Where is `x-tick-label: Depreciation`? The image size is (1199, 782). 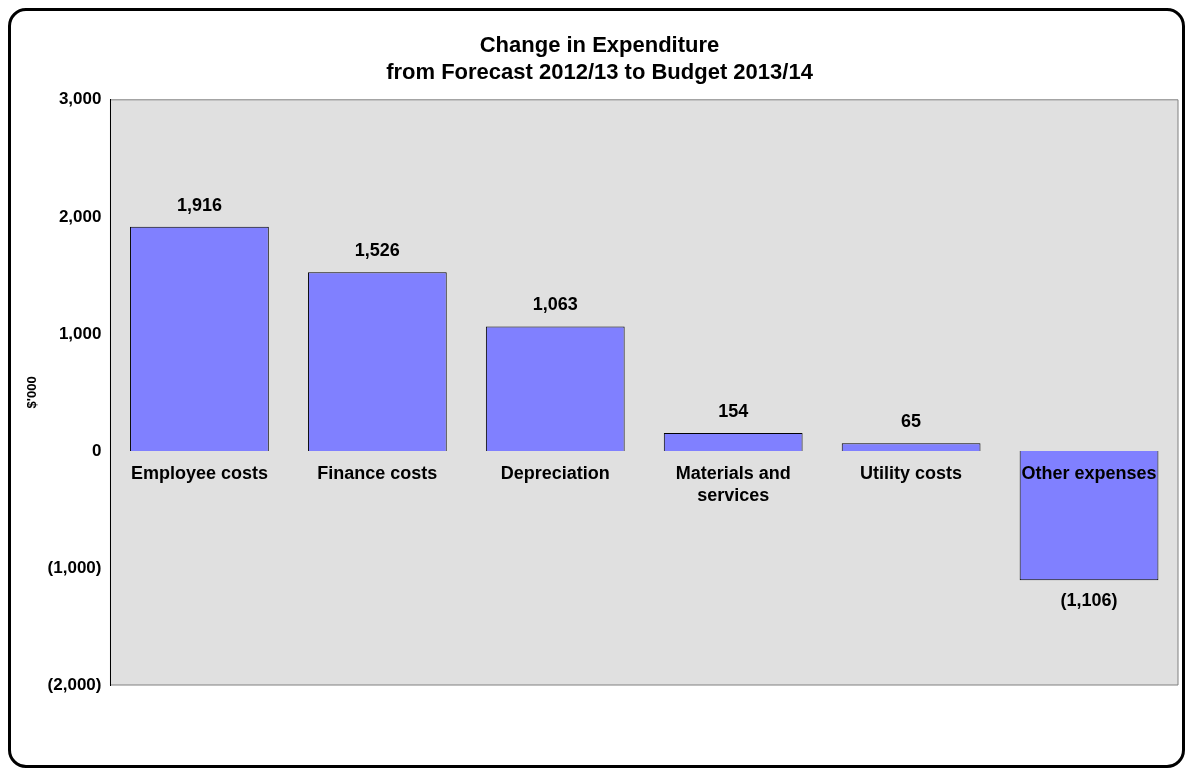
x-tick-label: Depreciation is located at coordinates (555, 472).